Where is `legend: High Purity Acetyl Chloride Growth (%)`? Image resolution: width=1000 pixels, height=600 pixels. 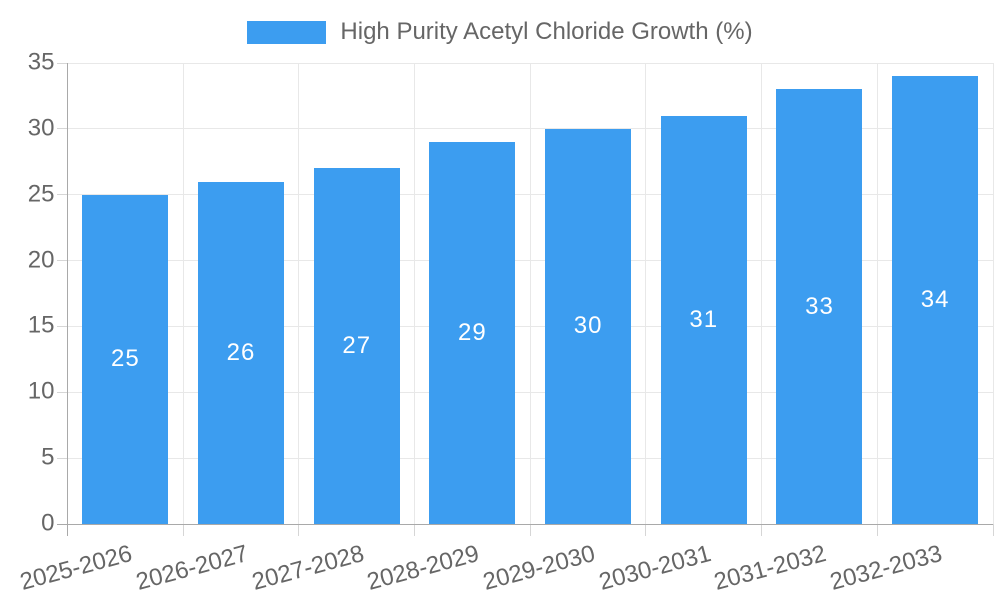 legend: High Purity Acetyl Chloride Growth (%) is located at coordinates (500, 32).